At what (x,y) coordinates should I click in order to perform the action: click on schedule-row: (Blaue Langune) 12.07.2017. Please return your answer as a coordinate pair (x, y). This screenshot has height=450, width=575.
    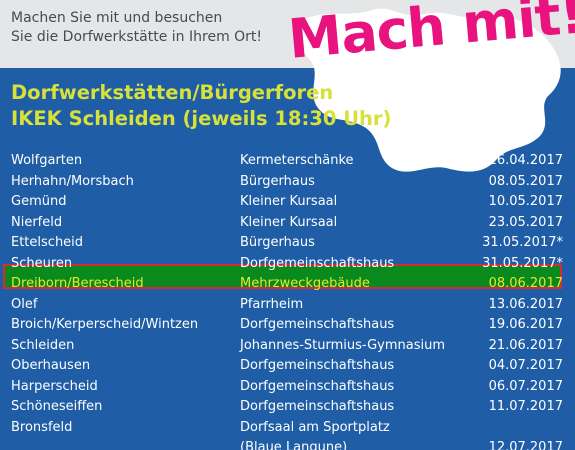
    Looking at the image, I should click on (287, 444).